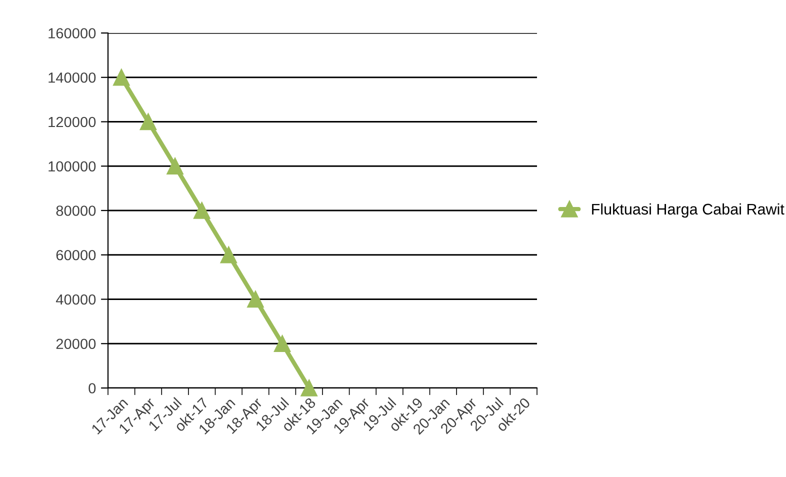 The height and width of the screenshot is (477, 786). Describe the element at coordinates (688, 210) in the screenshot. I see `legend-label: Fluktuasi Harga Cabai Rawit` at that location.